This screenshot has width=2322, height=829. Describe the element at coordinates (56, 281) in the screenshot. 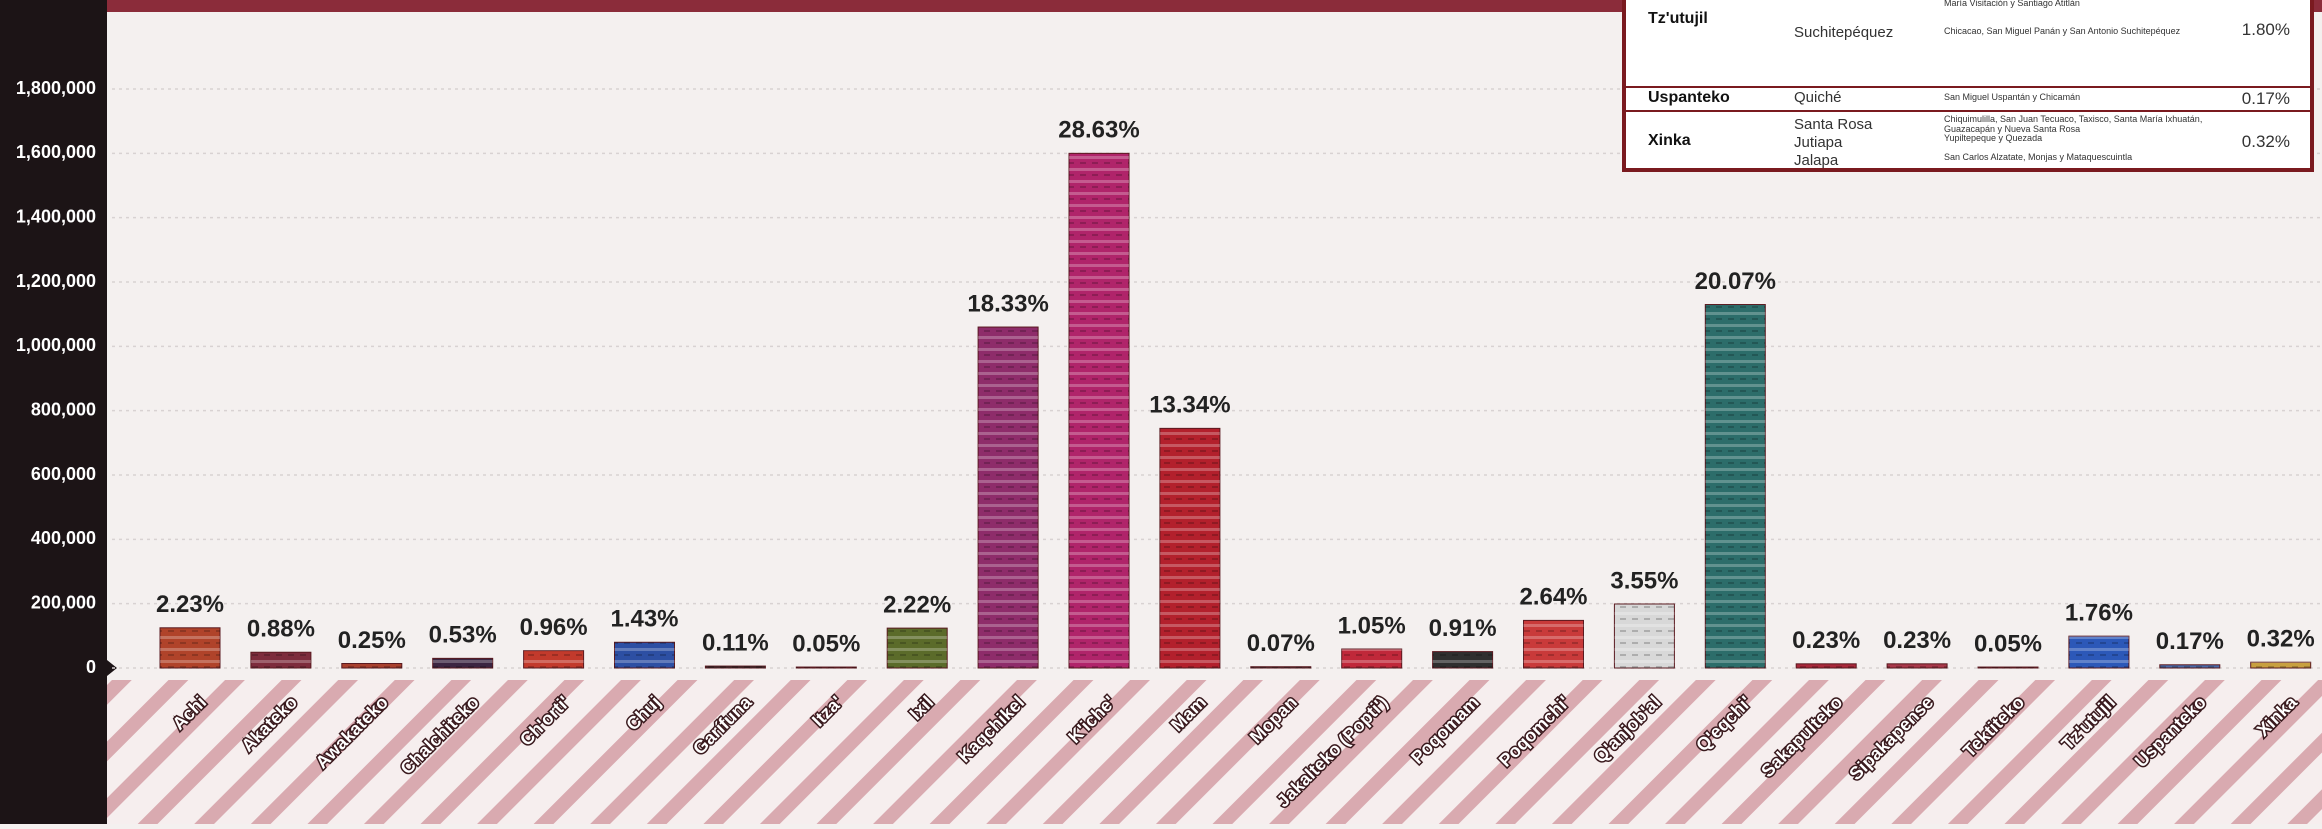

I see `y-tick-label: 1,200,000` at that location.